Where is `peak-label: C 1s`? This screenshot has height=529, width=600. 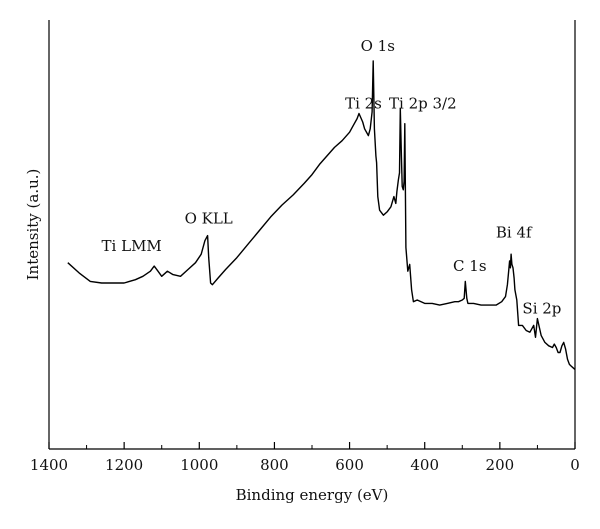
peak-label: C 1s is located at coordinates (470, 266).